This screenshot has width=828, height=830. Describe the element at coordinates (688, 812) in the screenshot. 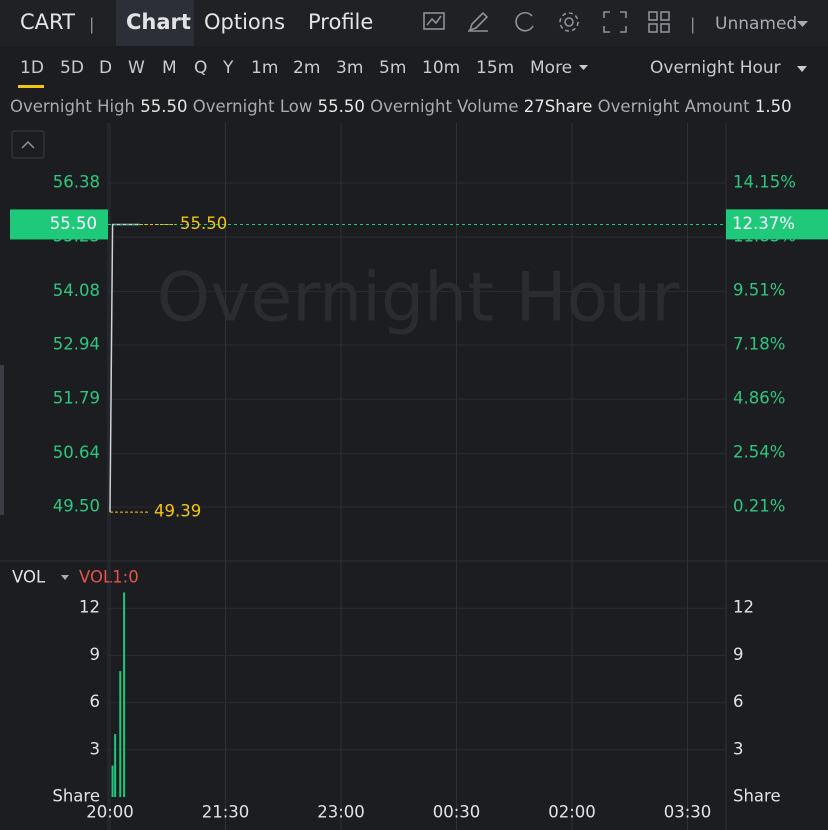

I see `x-tick-label: 03:30` at that location.